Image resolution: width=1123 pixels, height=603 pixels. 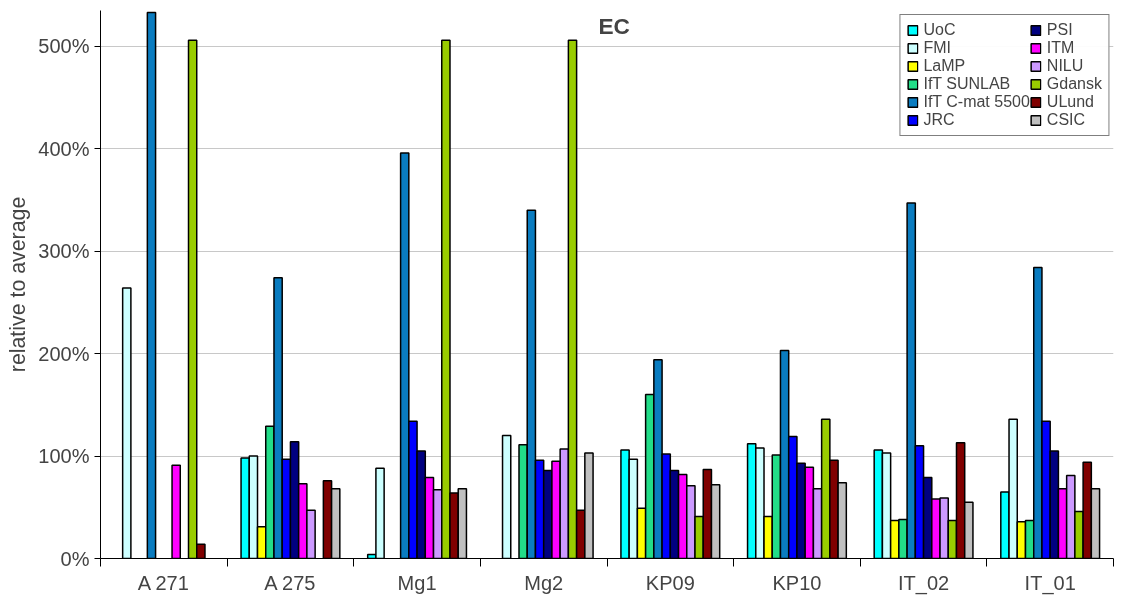 I want to click on legend-label: UoC, so click(x=939, y=30).